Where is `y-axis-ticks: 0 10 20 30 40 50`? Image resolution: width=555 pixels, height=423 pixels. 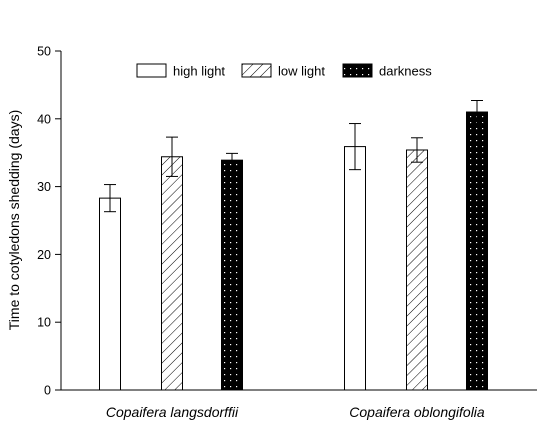
y-axis-ticks: 0 10 20 30 40 50 is located at coordinates (49, 221).